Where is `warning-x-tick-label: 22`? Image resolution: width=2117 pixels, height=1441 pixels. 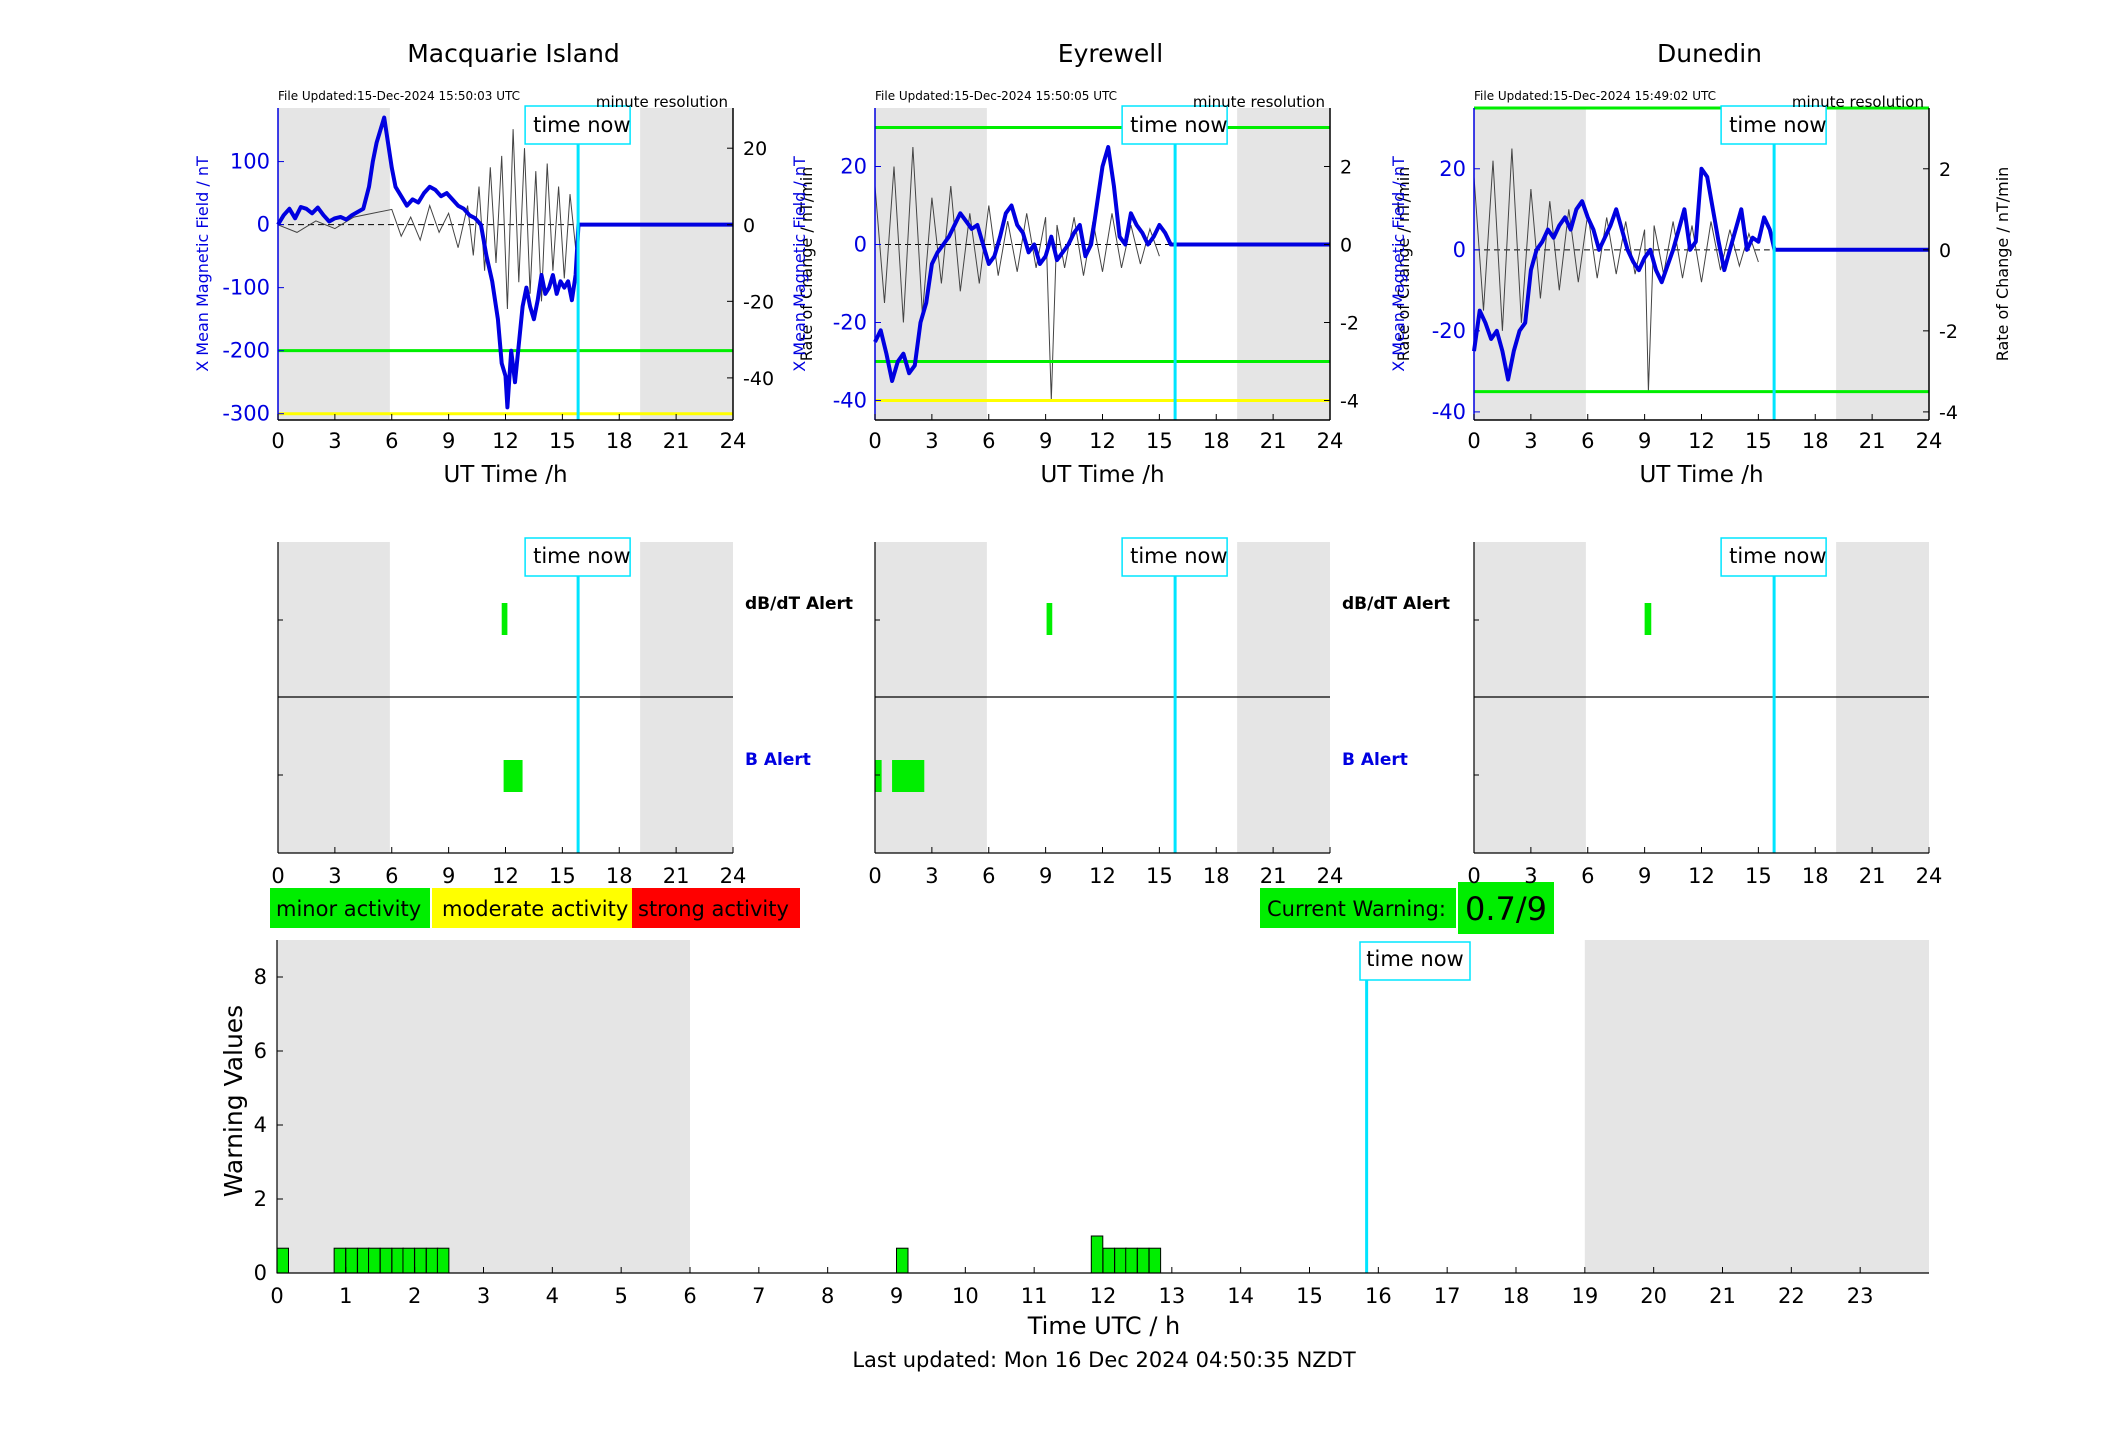 warning-x-tick-label: 22 is located at coordinates (1791, 1296).